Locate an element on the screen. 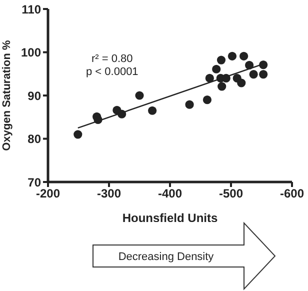 This screenshot has width=308, height=291. y-tick-label: 110 is located at coordinates (32, 9).